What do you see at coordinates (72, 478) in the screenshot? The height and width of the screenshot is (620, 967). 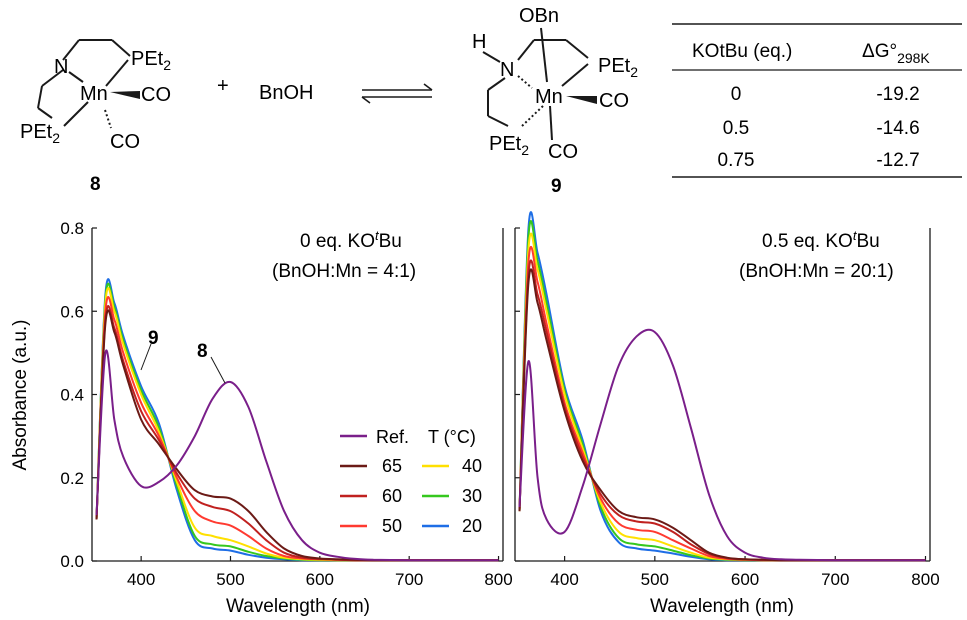 I see `left-y-tick-label: 0.2` at bounding box center [72, 478].